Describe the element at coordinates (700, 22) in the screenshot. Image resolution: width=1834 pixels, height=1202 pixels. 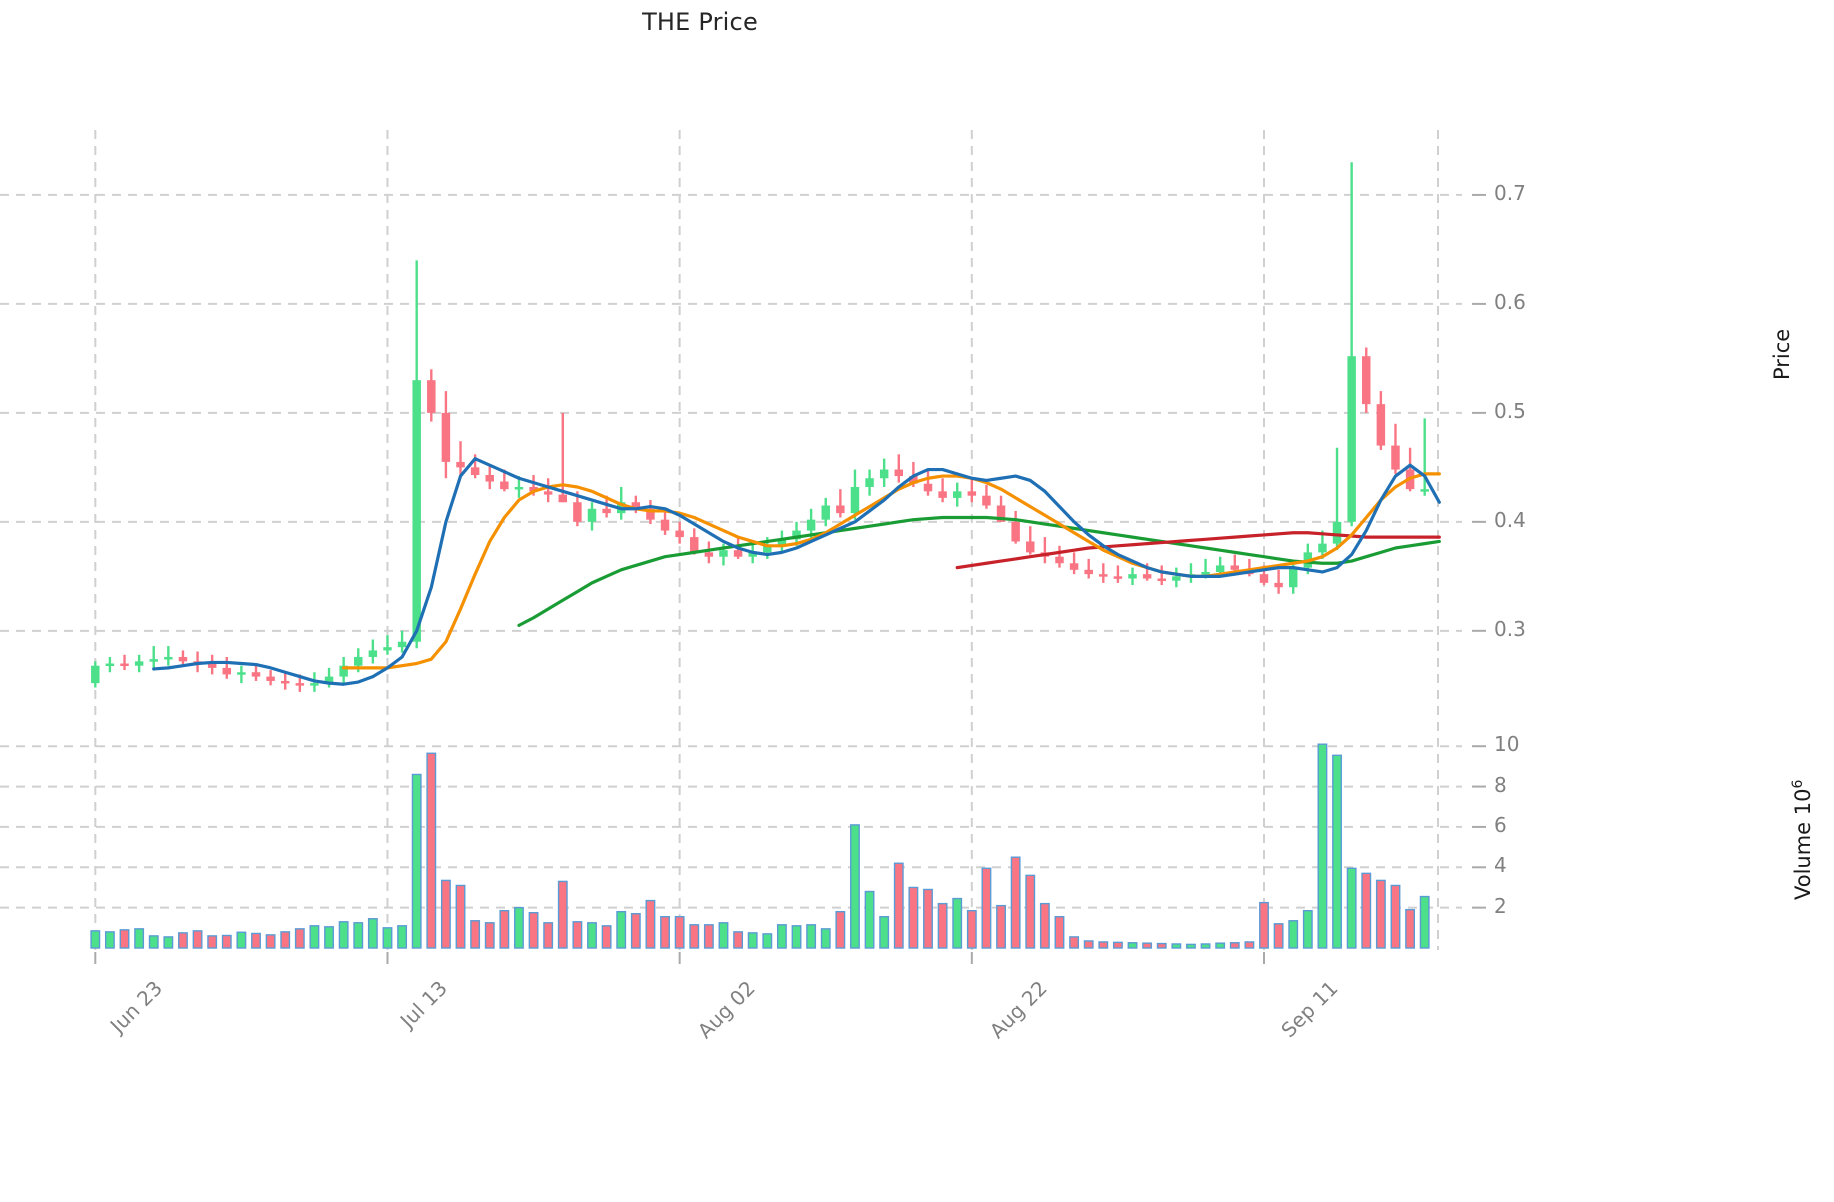
I see `chart-title: THE Price` at that location.